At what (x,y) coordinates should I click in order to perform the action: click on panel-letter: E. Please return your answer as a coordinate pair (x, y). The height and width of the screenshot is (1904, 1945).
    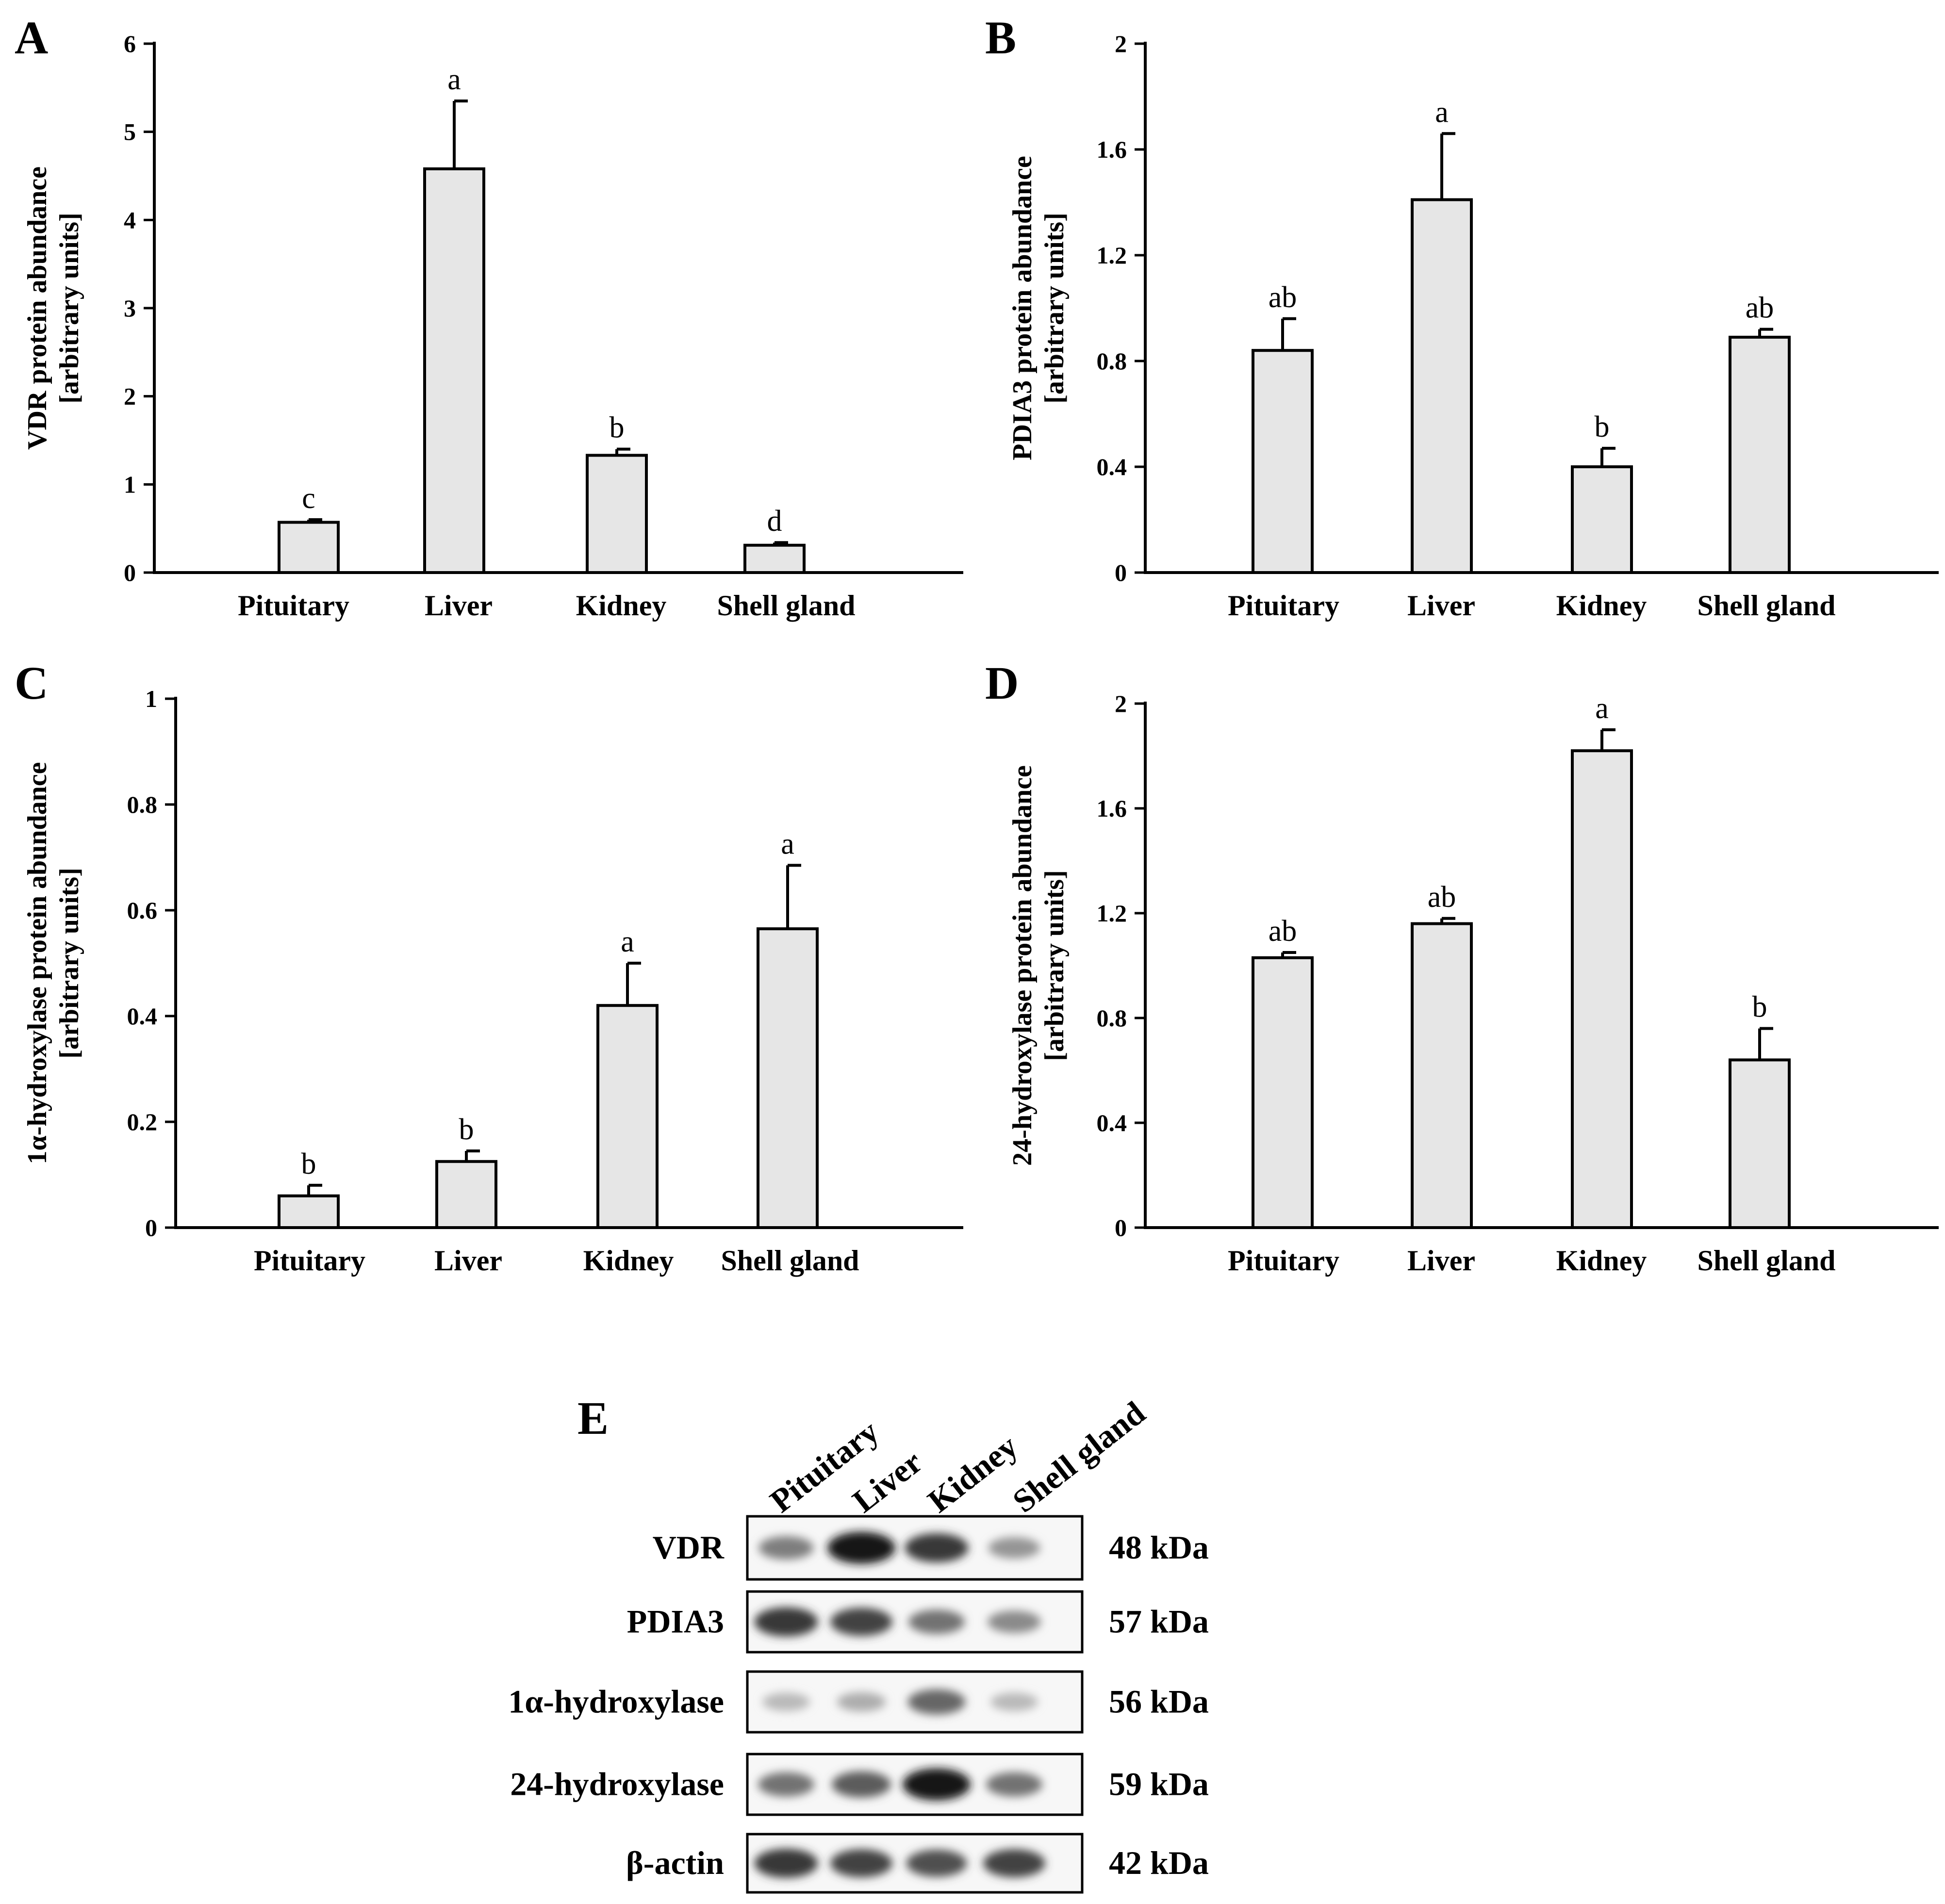
    Looking at the image, I should click on (593, 1418).